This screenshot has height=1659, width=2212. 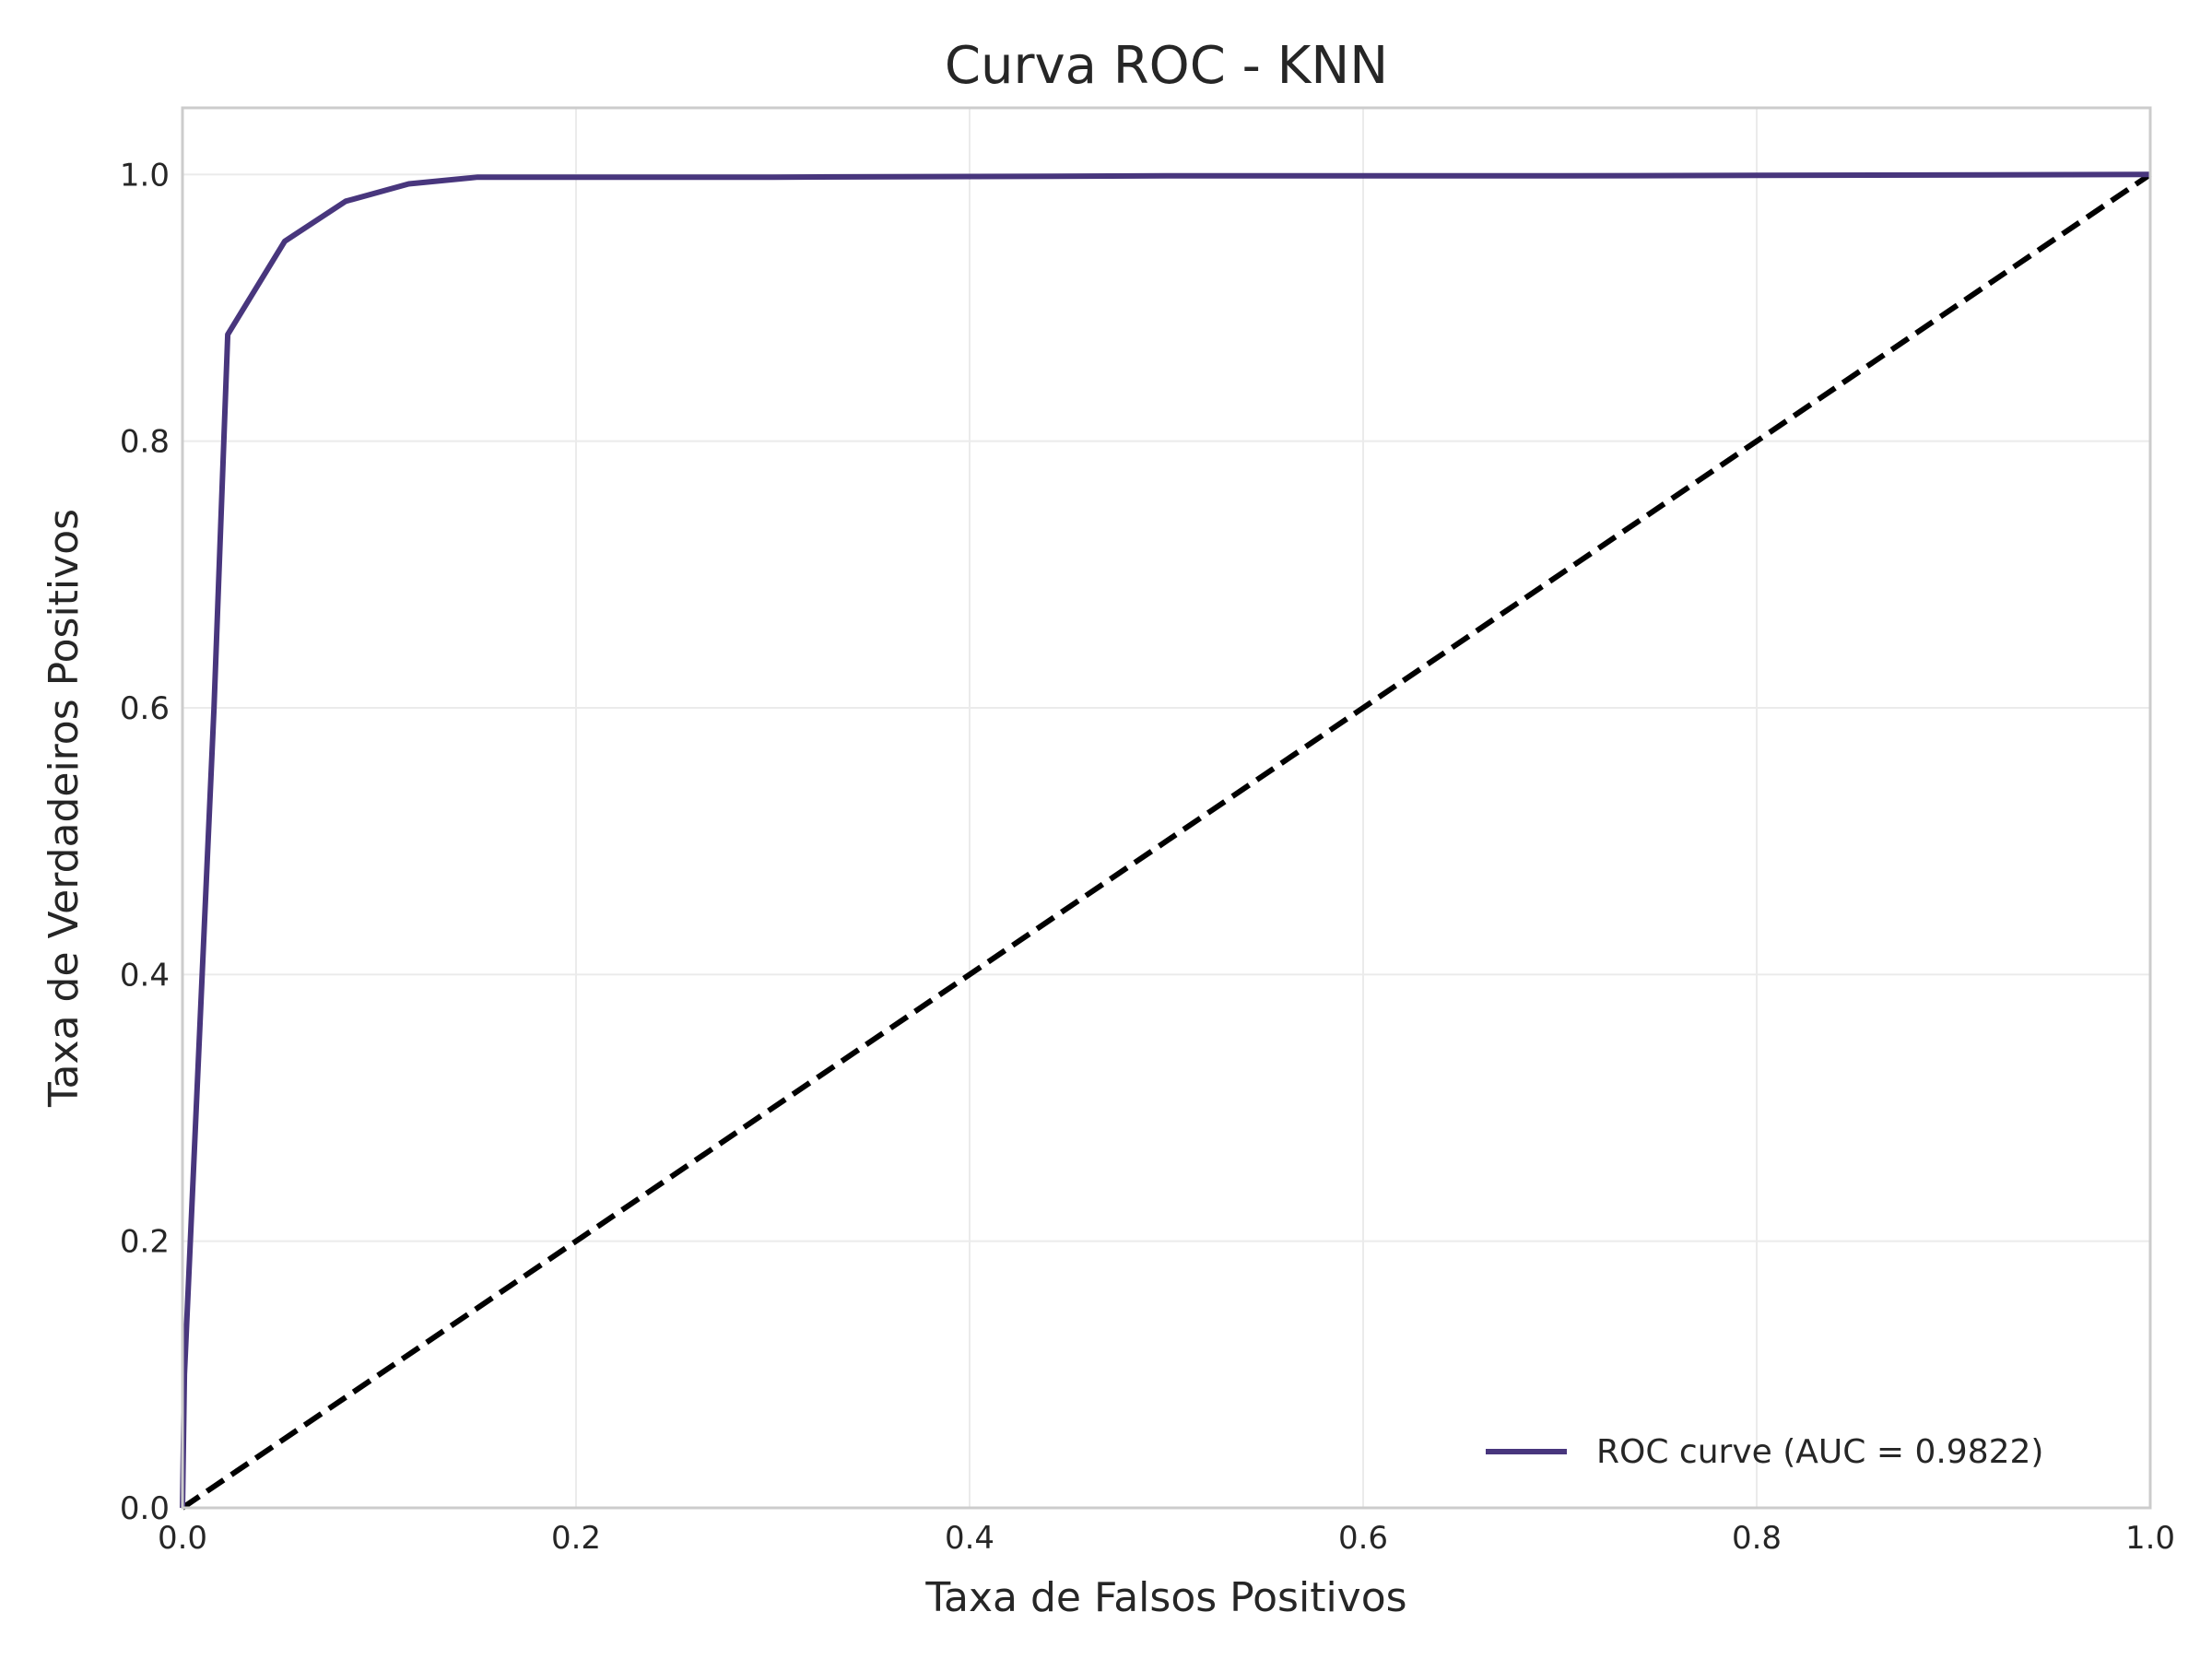 What do you see at coordinates (145, 175) in the screenshot?
I see `y-tick-label-5: 1.0` at bounding box center [145, 175].